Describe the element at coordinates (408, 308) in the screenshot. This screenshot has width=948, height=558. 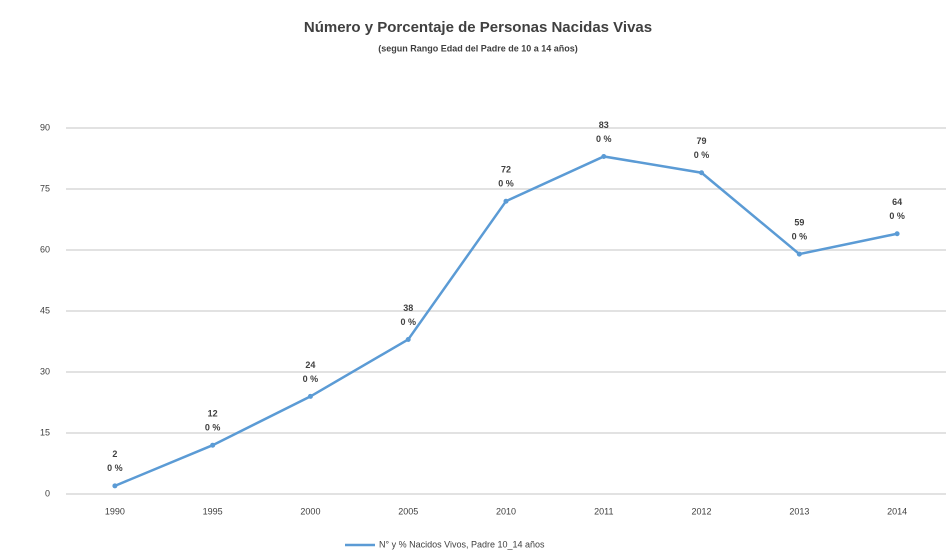
I see `data-label: 38` at that location.